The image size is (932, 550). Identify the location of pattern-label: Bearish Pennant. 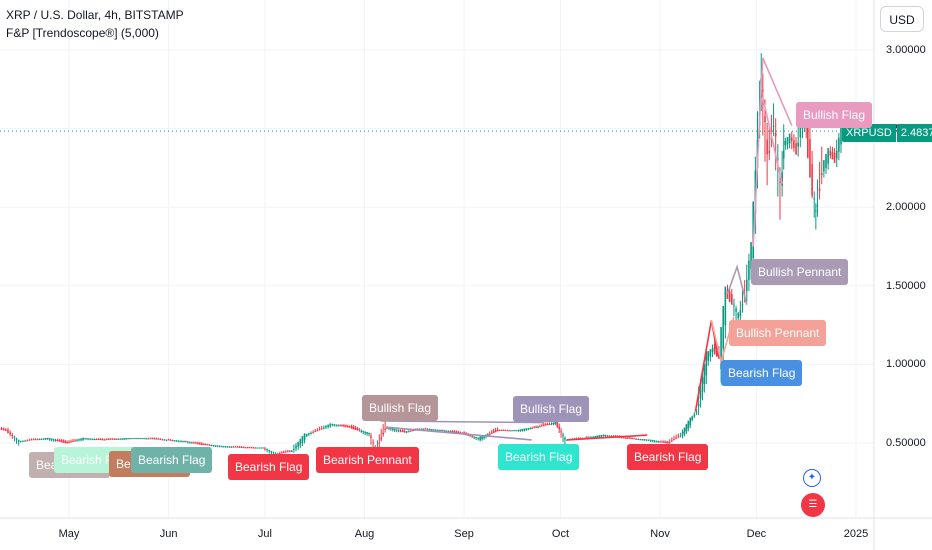
(367, 460).